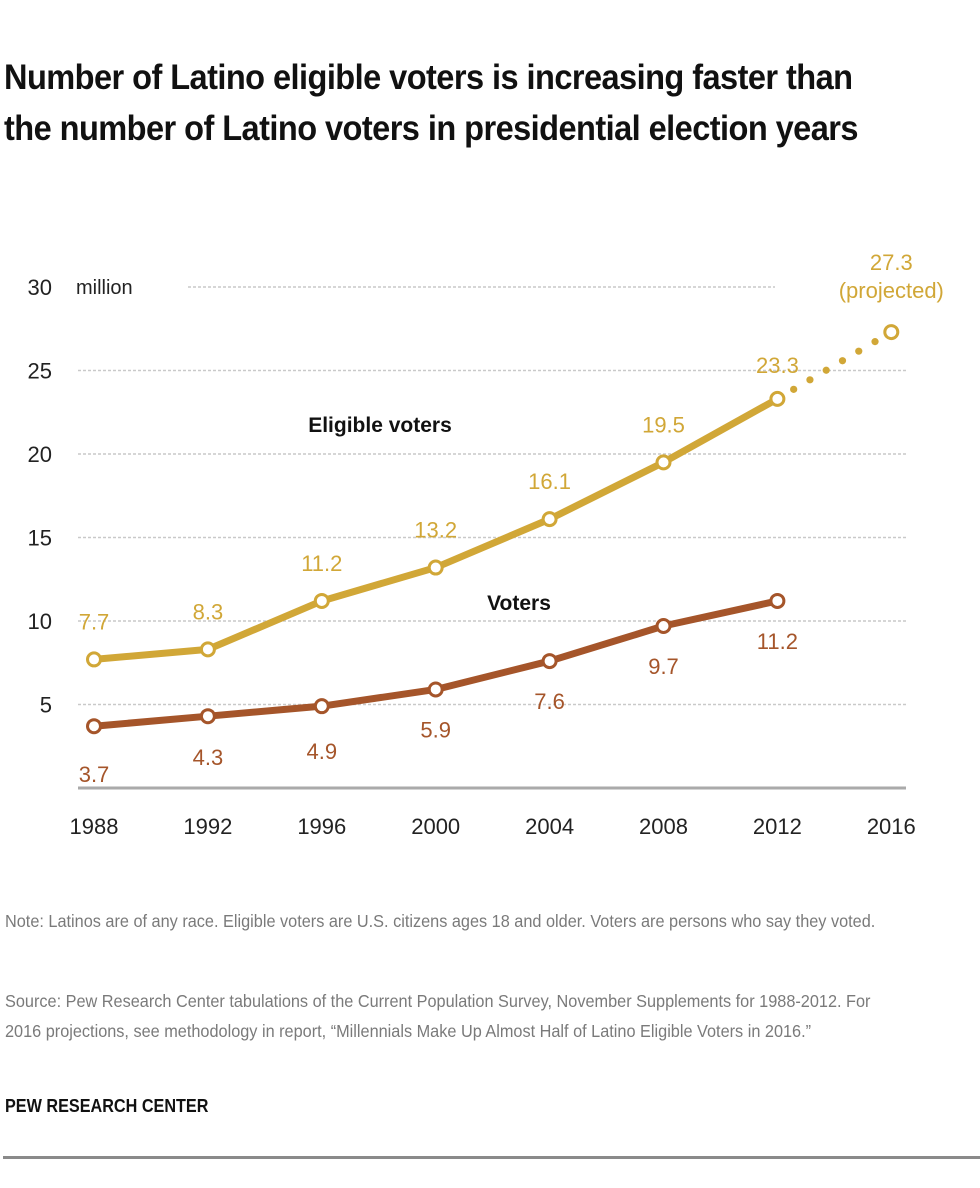 Image resolution: width=980 pixels, height=1188 pixels. Describe the element at coordinates (40, 621) in the screenshot. I see `y-tick-label: 10` at that location.